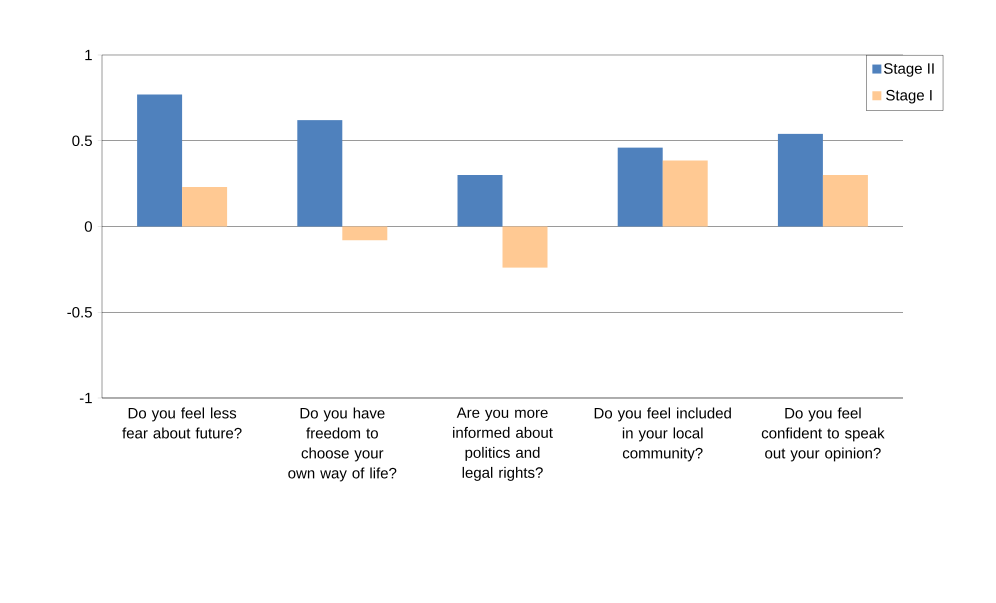 The width and height of the screenshot is (996, 603). I want to click on y-tick-label: -1, so click(86, 398).